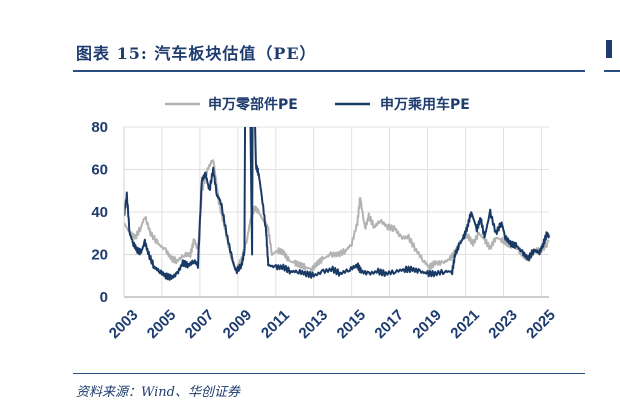  What do you see at coordinates (329, 373) in the screenshot?
I see `source-divider` at bounding box center [329, 373].